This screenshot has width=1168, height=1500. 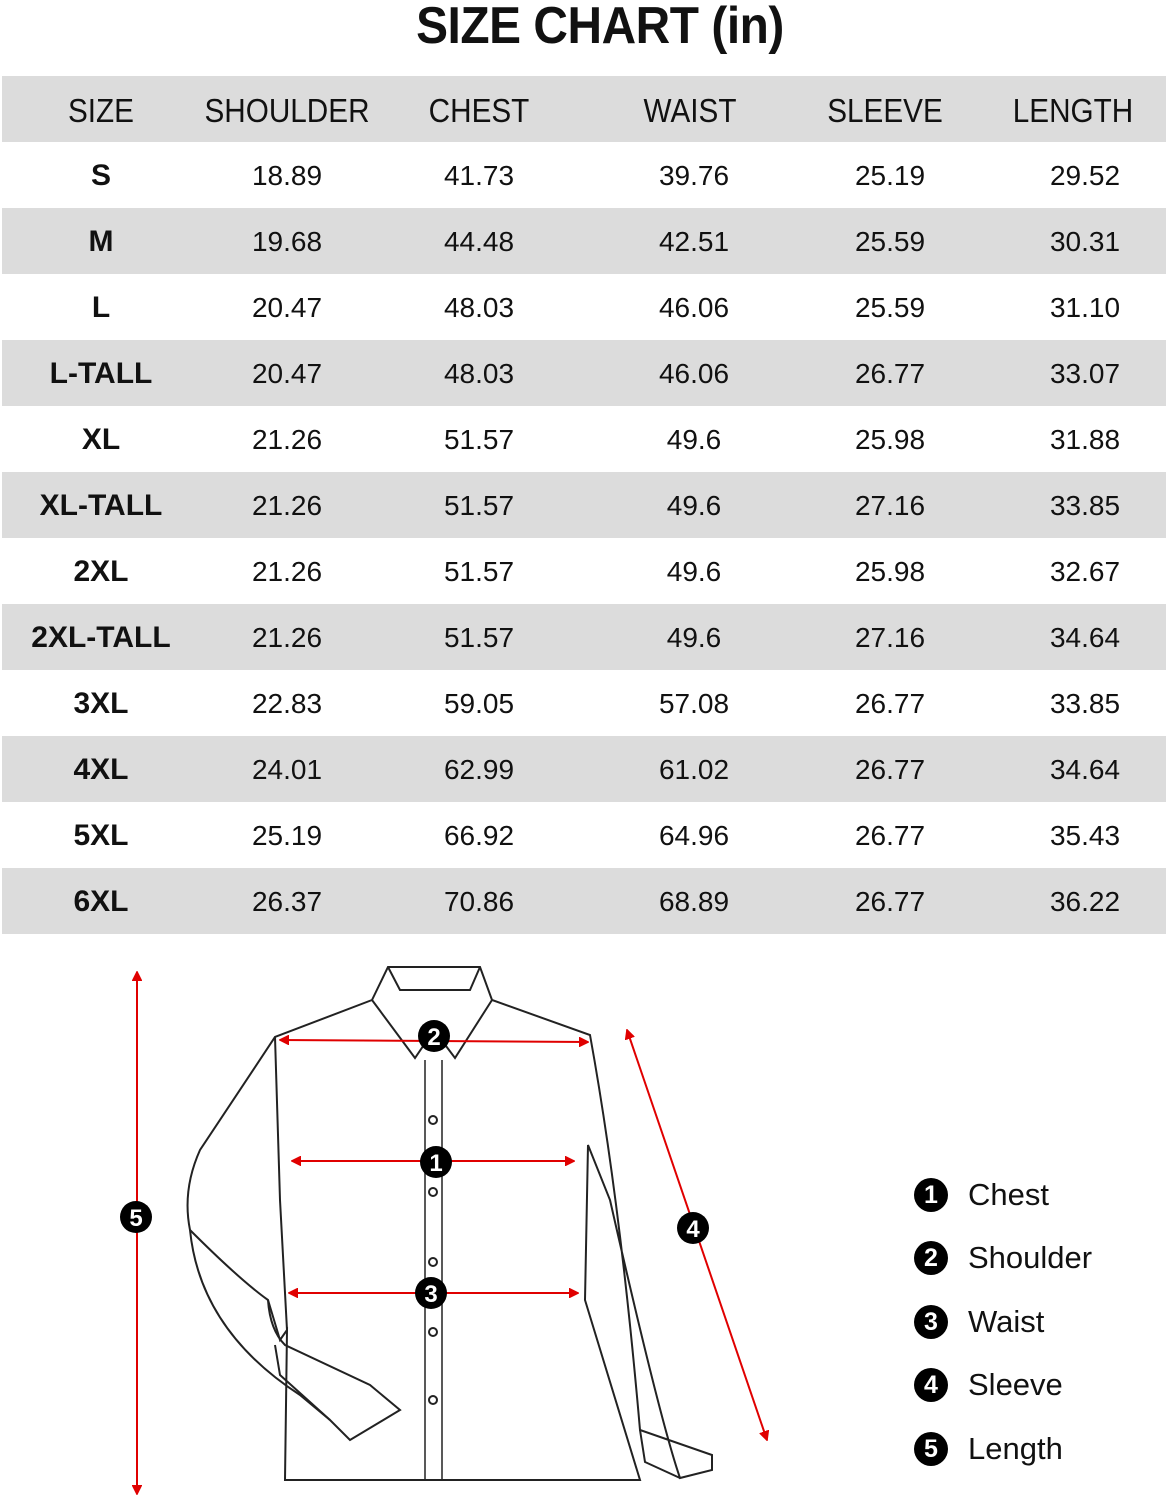 What do you see at coordinates (1008, 1194) in the screenshot?
I see `legend-label: Chest` at bounding box center [1008, 1194].